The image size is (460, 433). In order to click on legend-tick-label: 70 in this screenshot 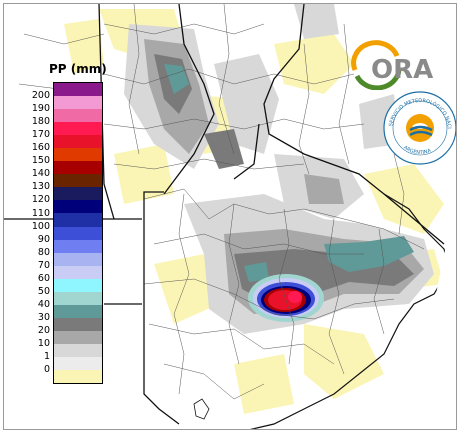, I will do `click(43, 265)`.